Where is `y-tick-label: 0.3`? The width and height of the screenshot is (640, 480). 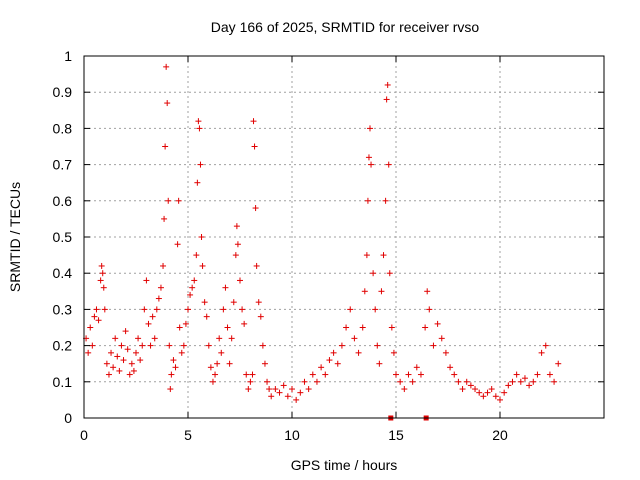
y-tick-label: 0.3 is located at coordinates (63, 309).